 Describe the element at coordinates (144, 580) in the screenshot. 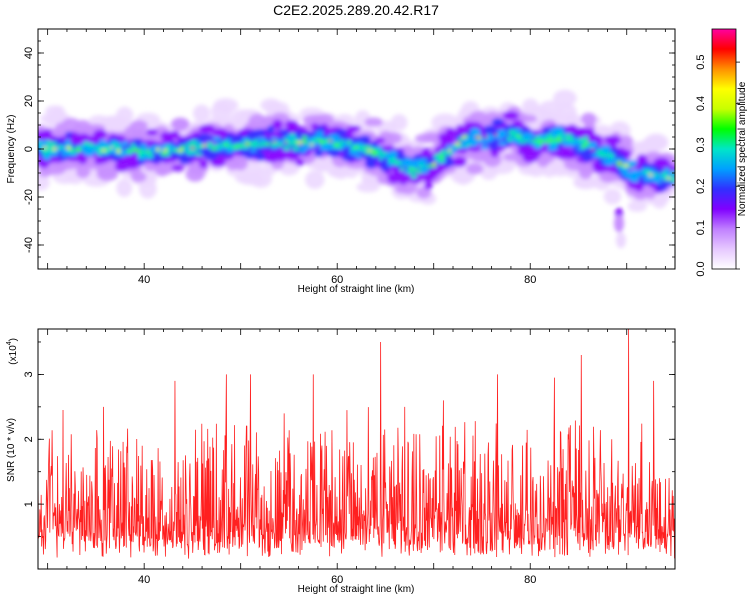

I see `snr-x-tick-label: 40` at that location.